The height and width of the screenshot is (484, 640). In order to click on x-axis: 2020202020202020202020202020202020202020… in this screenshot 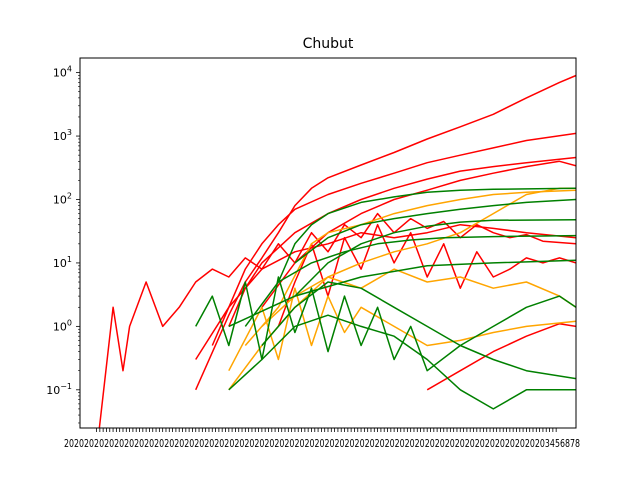, I will do `click(322, 439)`.